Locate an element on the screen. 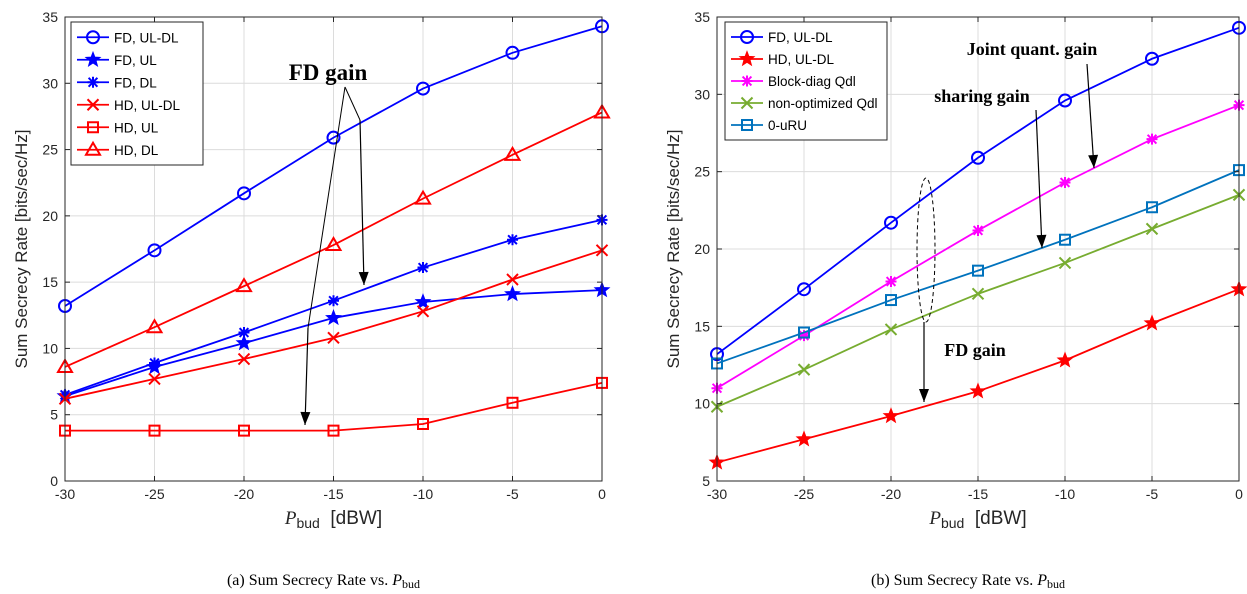  annotation-joint-quant-gain: Joint quant. gain is located at coordinates (1033, 104).